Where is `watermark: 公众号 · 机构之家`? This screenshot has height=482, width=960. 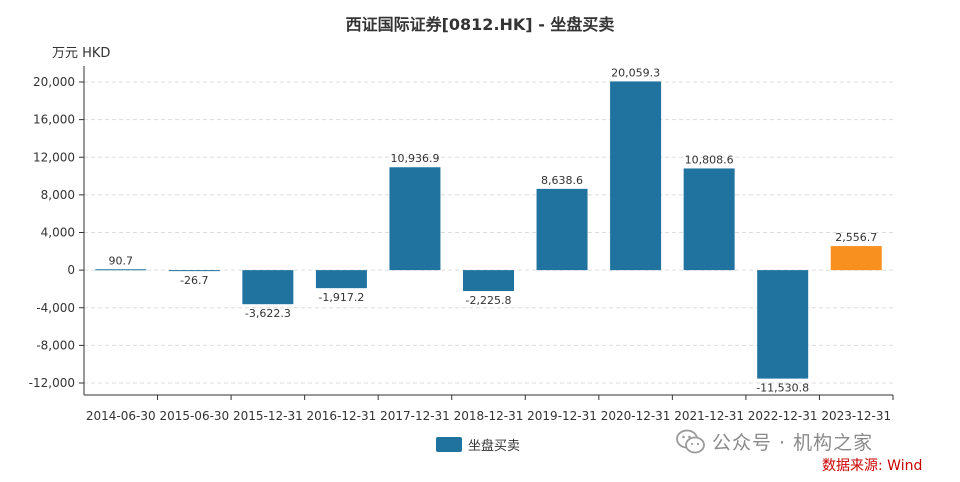
watermark: 公众号 · 机构之家 is located at coordinates (774, 441).